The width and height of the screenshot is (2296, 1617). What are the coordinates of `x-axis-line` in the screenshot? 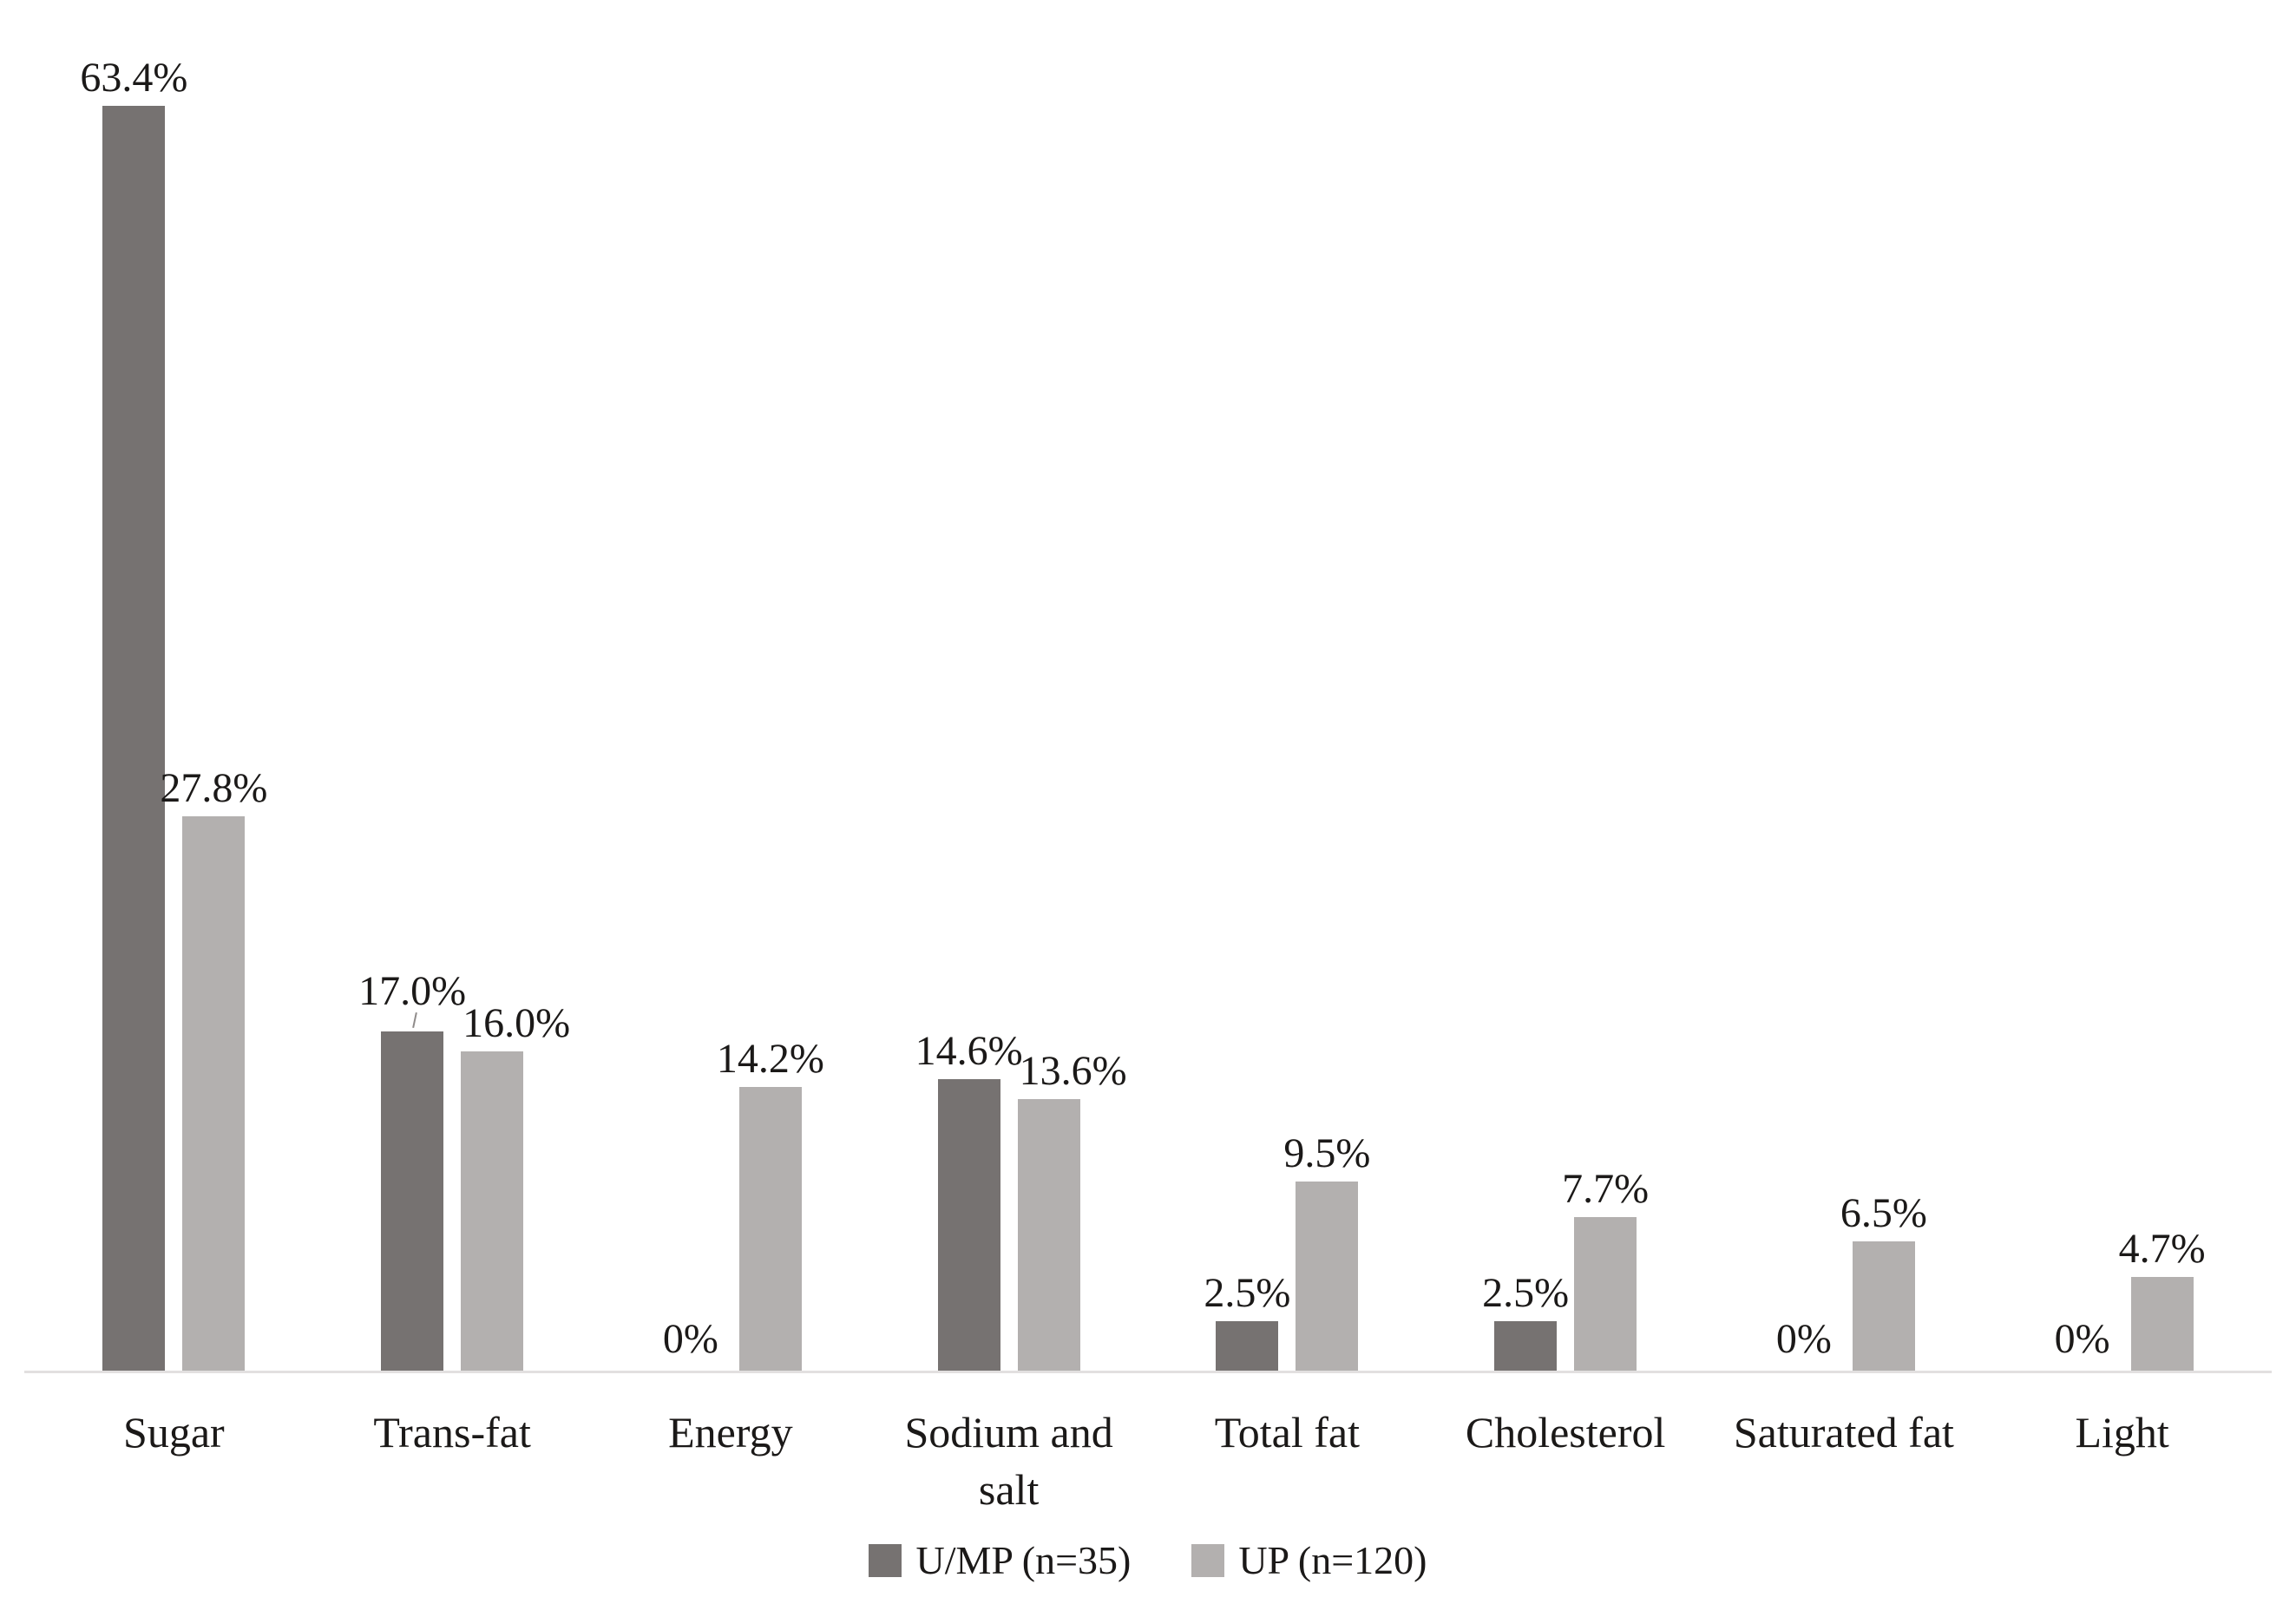 It's located at (1148, 1372).